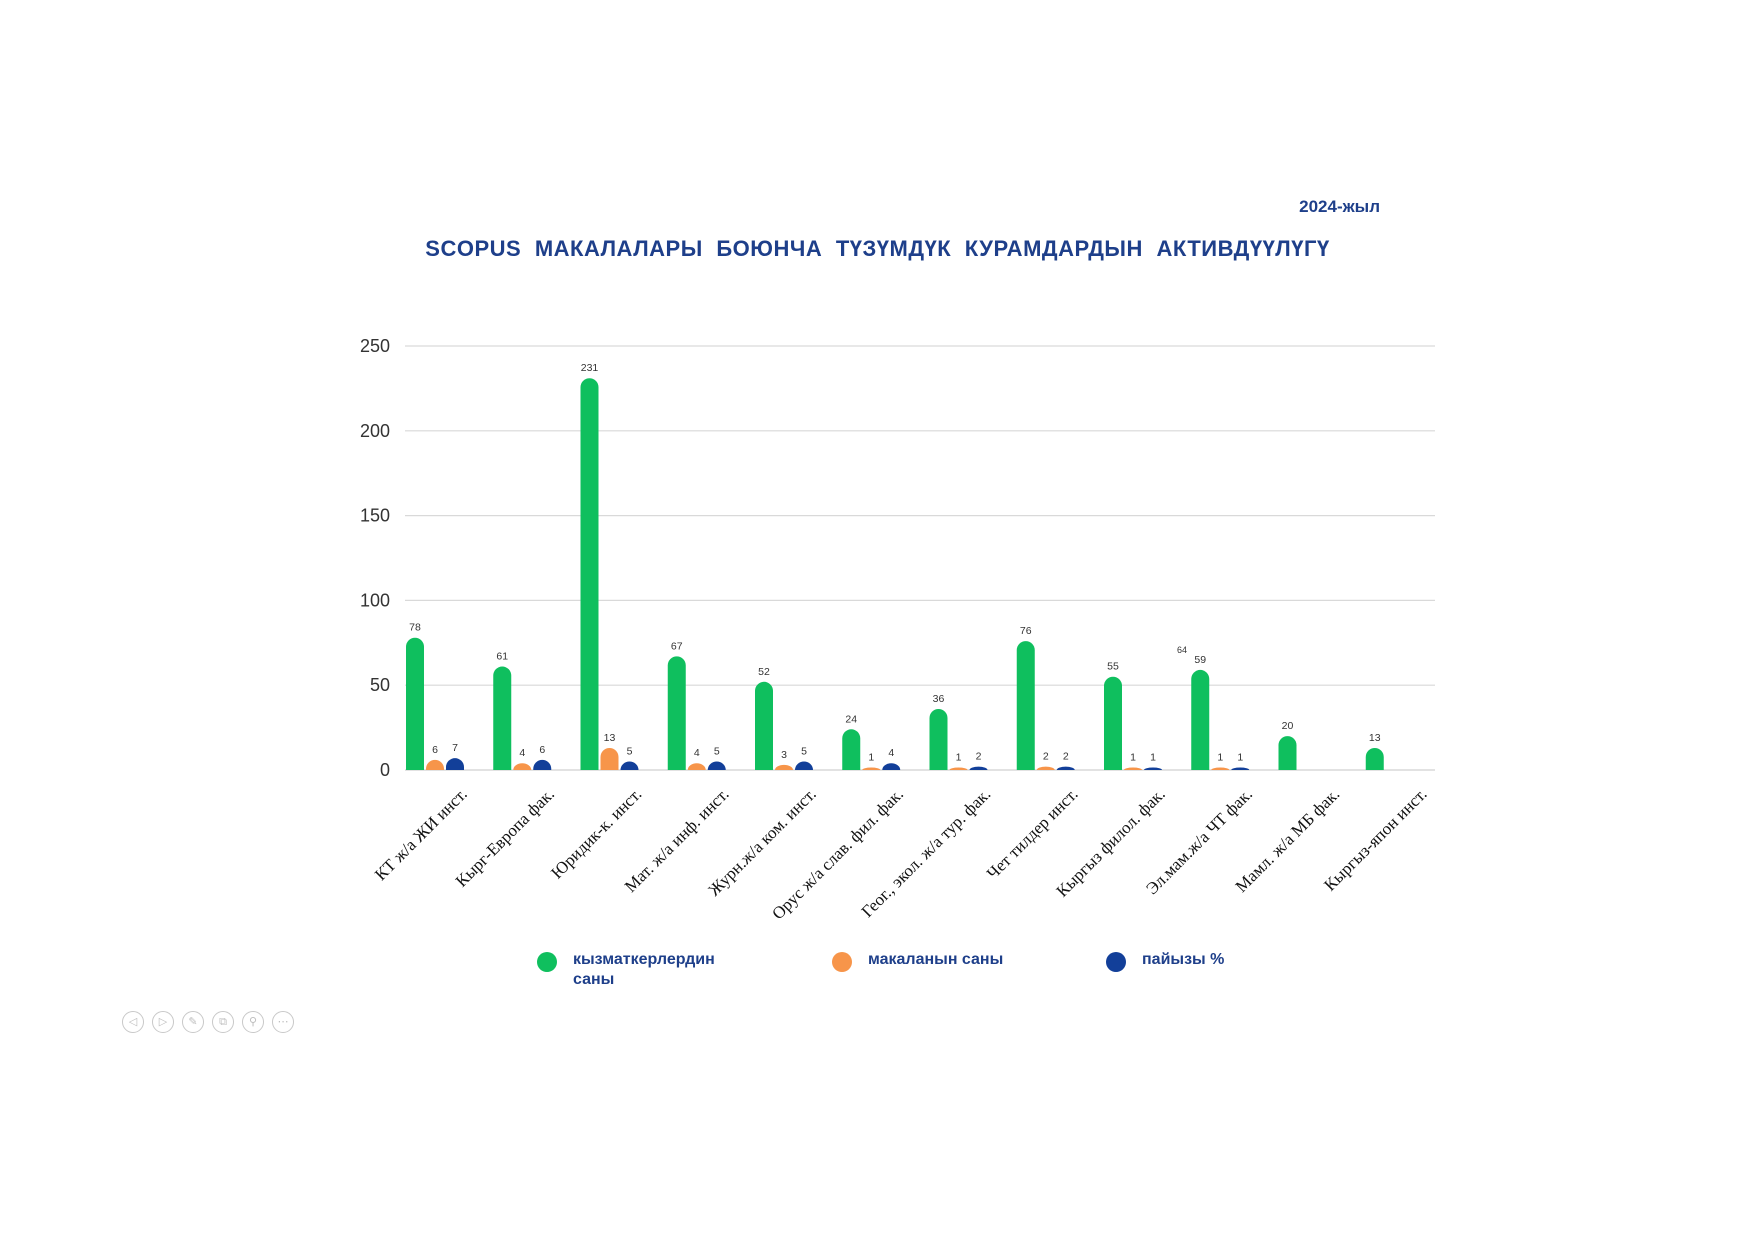 The width and height of the screenshot is (1755, 1241). Describe the element at coordinates (193, 1022) in the screenshot. I see `pen-icon: ✎` at that location.